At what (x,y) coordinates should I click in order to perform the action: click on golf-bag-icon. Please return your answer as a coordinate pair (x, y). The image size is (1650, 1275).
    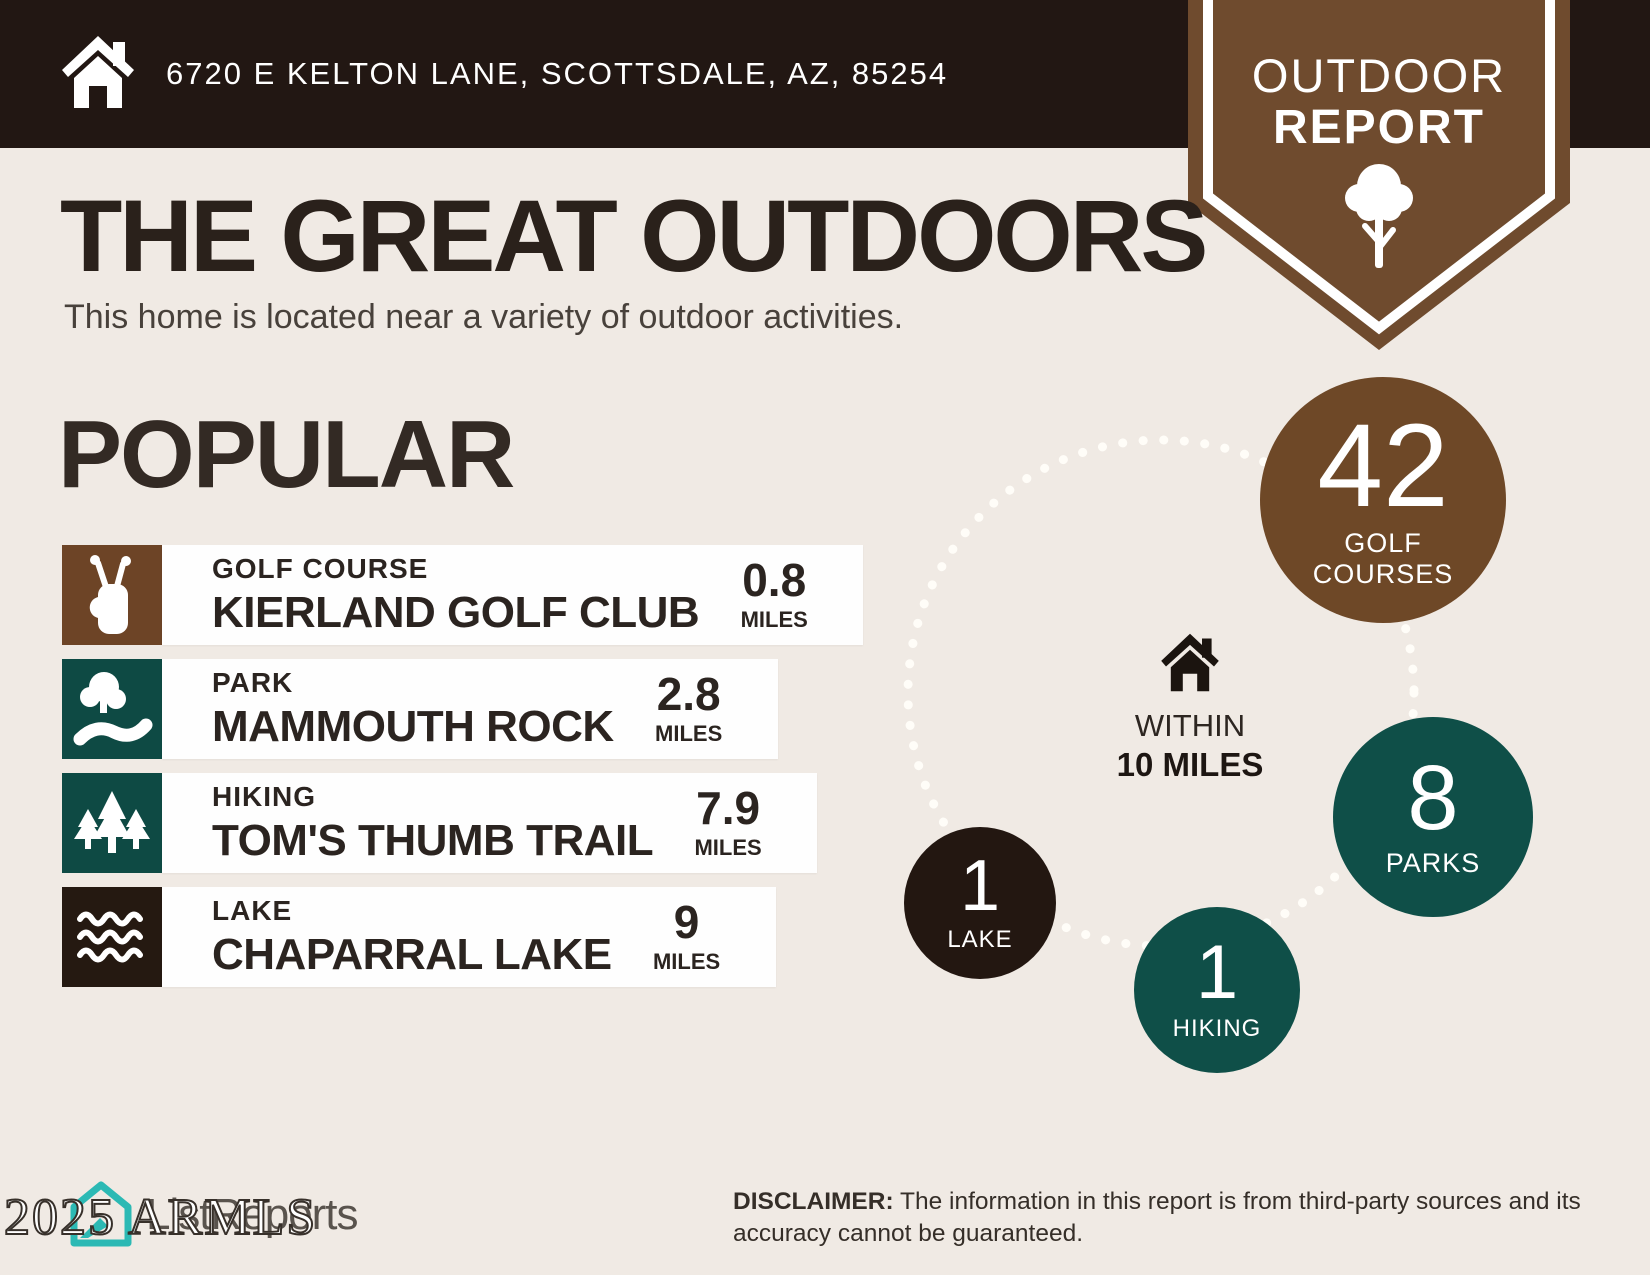
    Looking at the image, I should click on (110, 594).